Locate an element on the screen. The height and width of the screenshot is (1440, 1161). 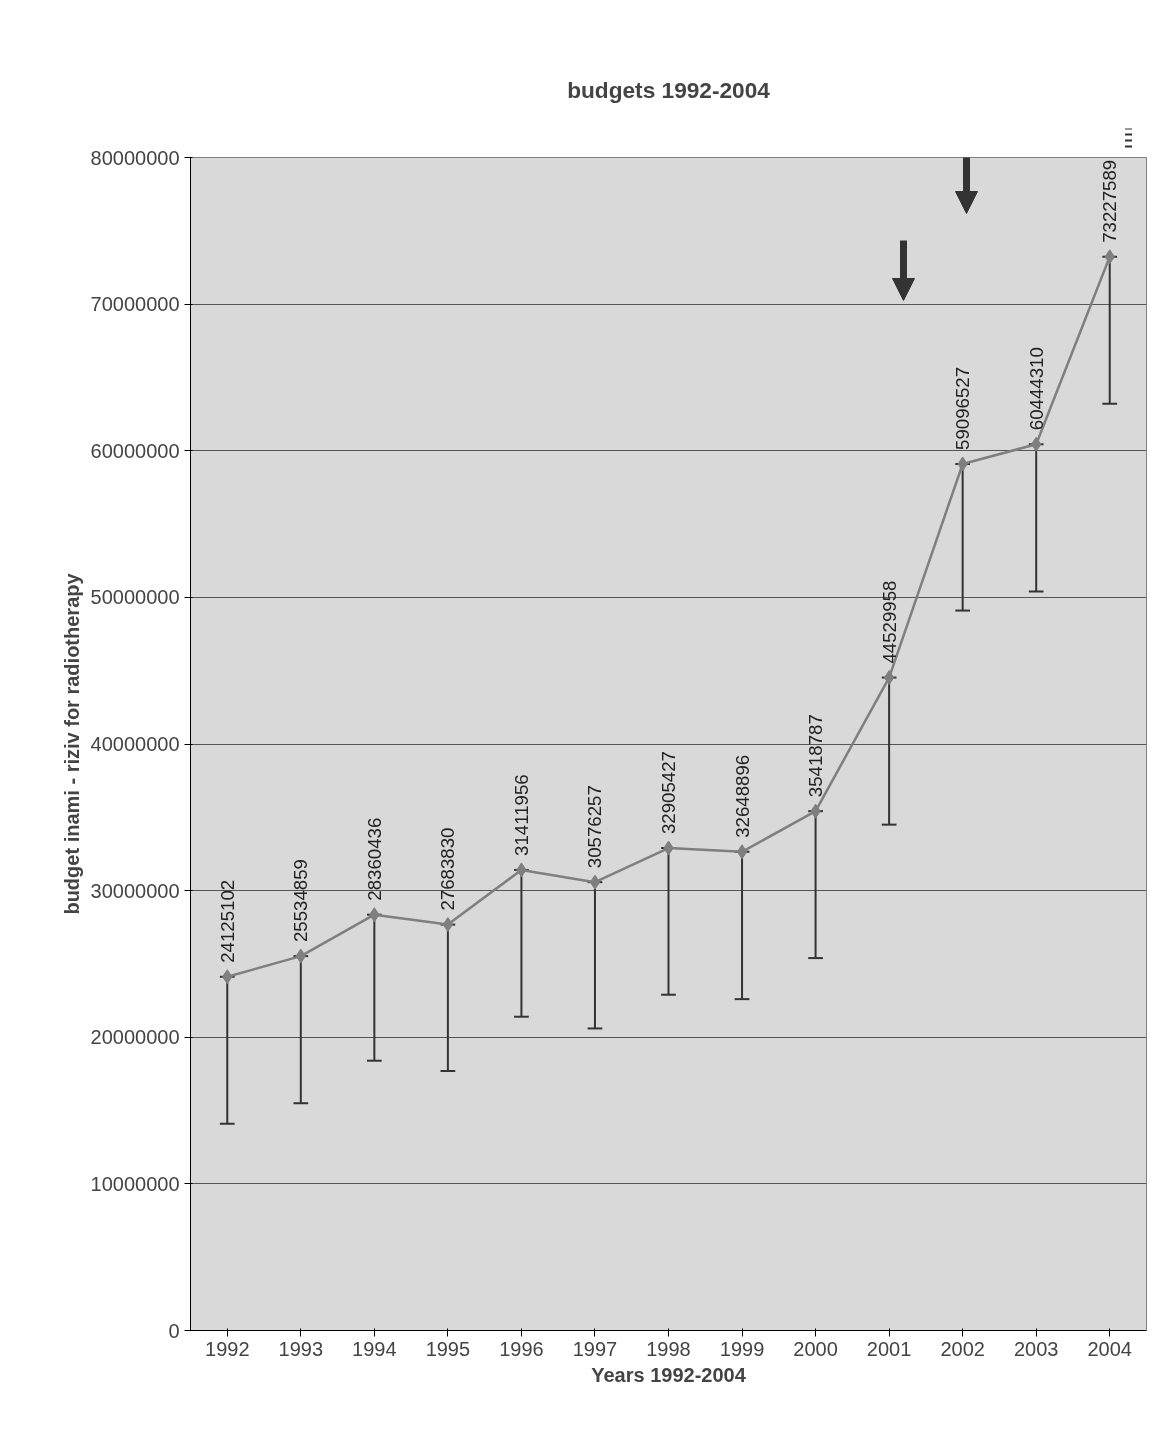
x-tick-label: 1999 is located at coordinates (742, 1348).